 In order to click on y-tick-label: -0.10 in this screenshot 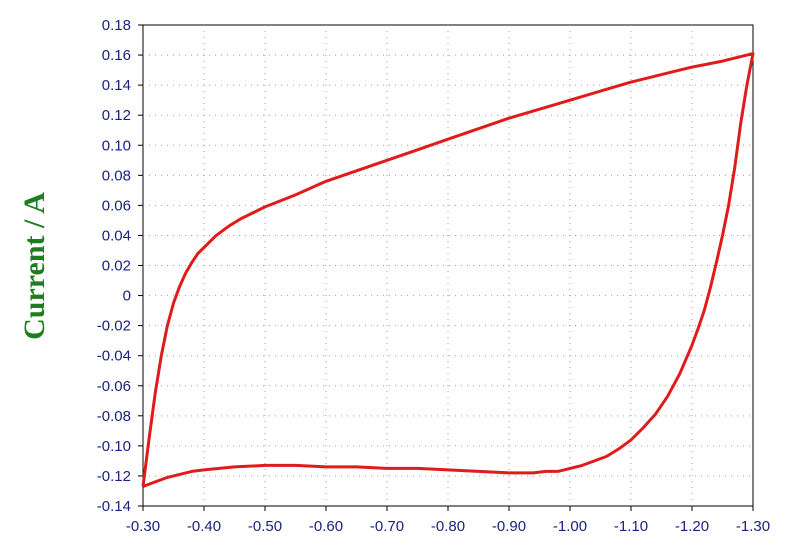, I will do `click(114, 446)`.